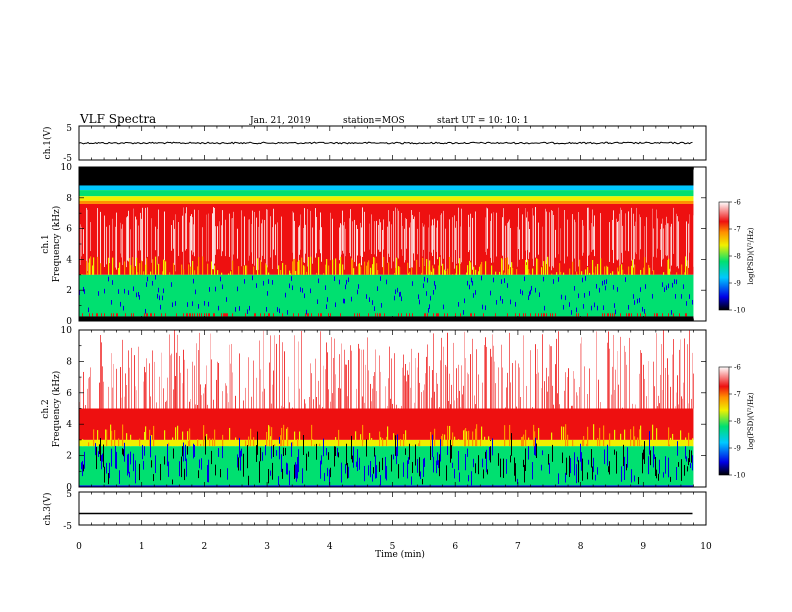 This screenshot has height=612, width=792. I want to click on colorbar-tick-label: -8, so click(737, 422).